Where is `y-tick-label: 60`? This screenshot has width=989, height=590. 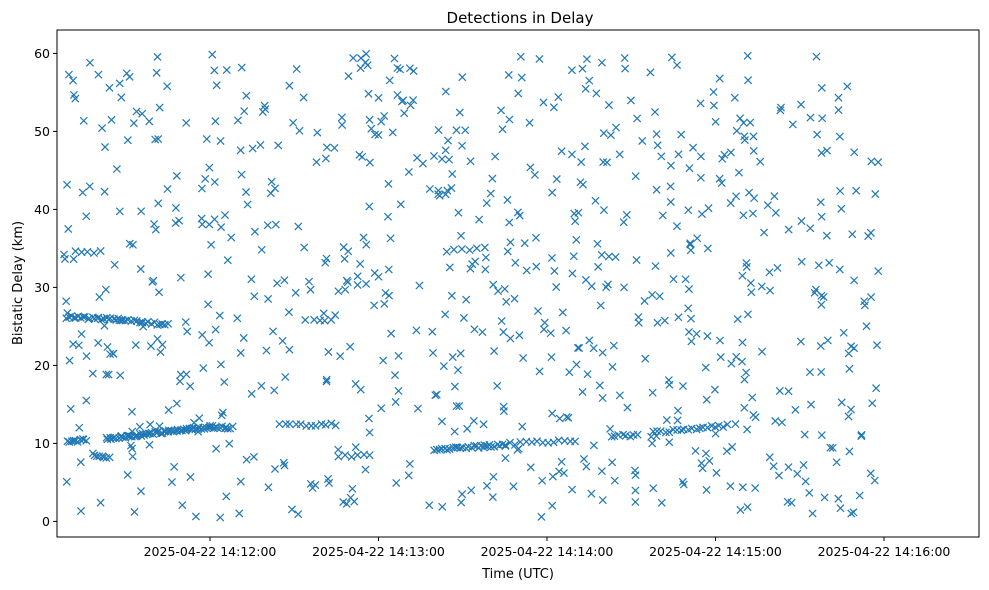 y-tick-label: 60 is located at coordinates (42, 53).